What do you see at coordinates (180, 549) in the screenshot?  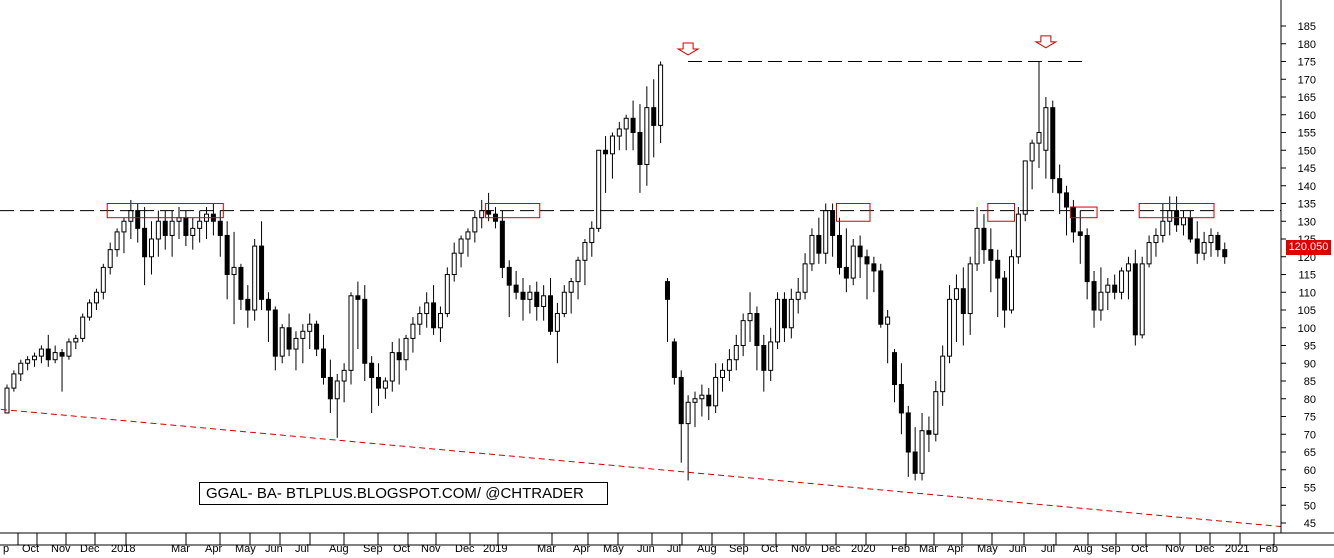 I see `x-tick-label: Mar` at bounding box center [180, 549].